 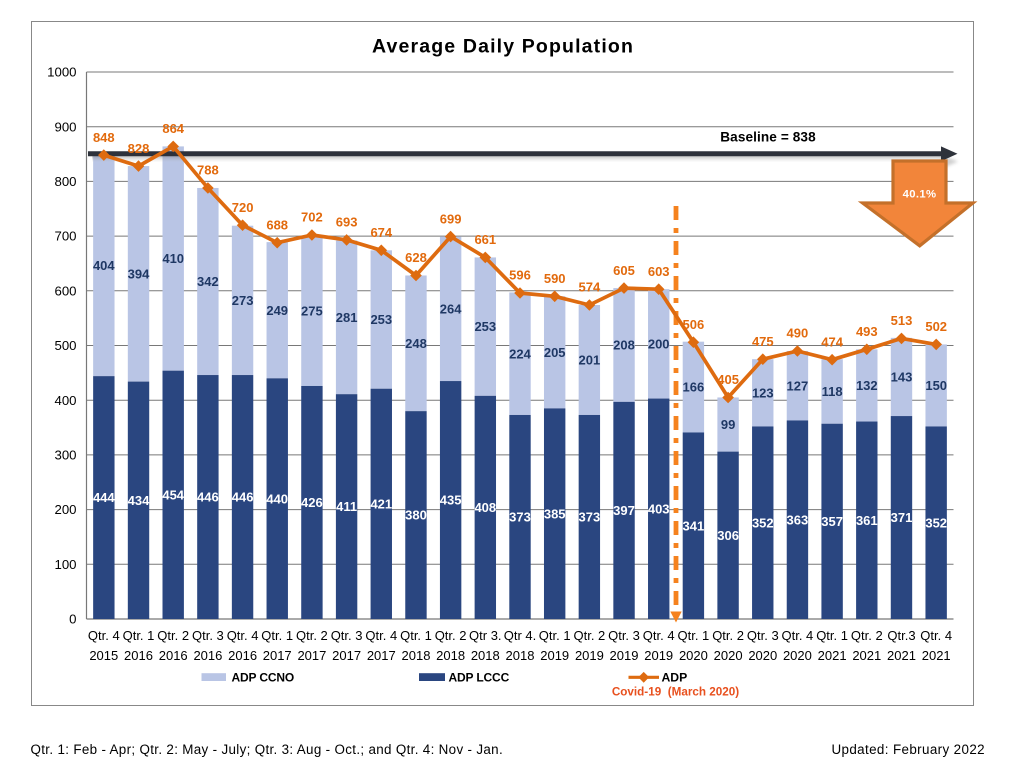 I want to click on svg-text: 848, so click(x=104, y=137).